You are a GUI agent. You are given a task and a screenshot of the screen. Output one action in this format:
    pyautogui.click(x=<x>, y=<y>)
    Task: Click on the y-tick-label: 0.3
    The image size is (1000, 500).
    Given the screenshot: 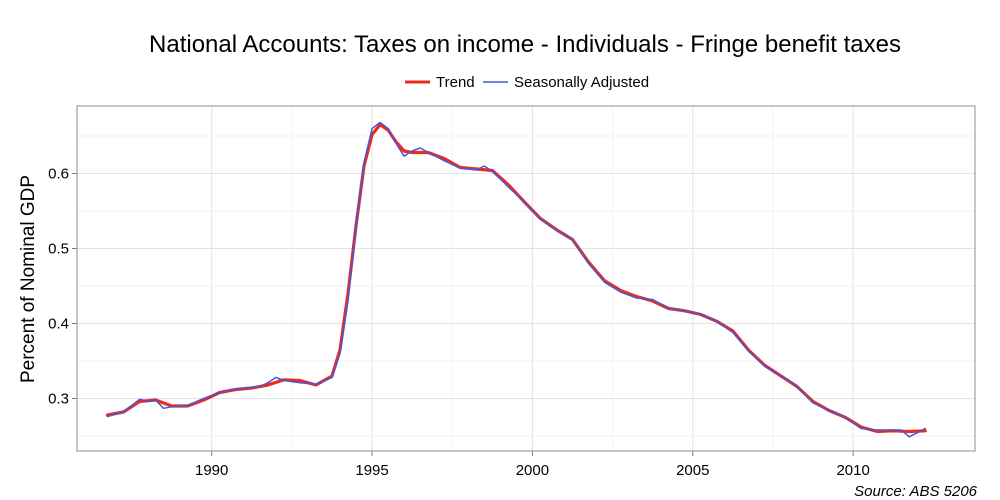 What is the action you would take?
    pyautogui.click(x=58, y=399)
    